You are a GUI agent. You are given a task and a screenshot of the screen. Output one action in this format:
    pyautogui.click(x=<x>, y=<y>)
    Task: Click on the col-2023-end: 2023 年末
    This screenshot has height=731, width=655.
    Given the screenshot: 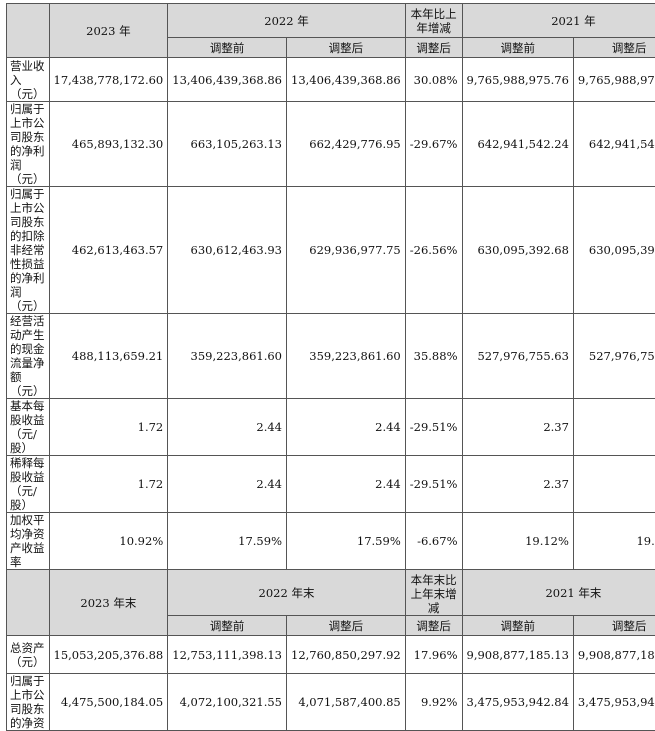 What is the action you would take?
    pyautogui.click(x=108, y=603)
    